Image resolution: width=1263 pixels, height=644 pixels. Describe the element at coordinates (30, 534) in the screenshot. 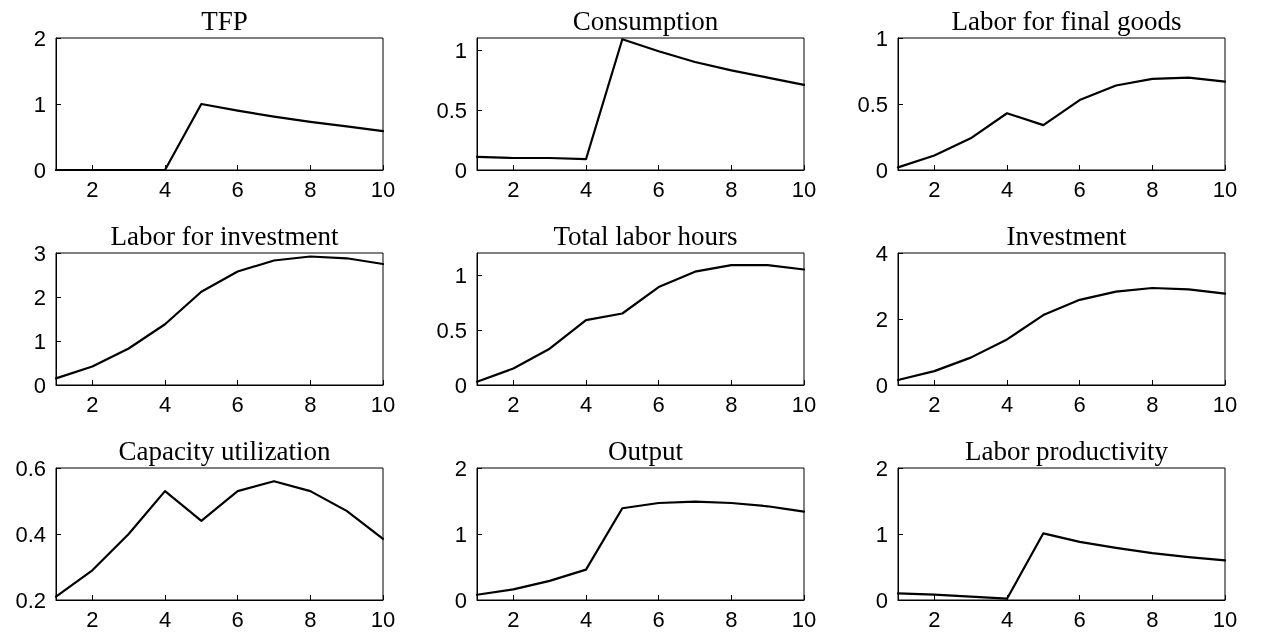

I see `y-tick-label: 0.4` at that location.